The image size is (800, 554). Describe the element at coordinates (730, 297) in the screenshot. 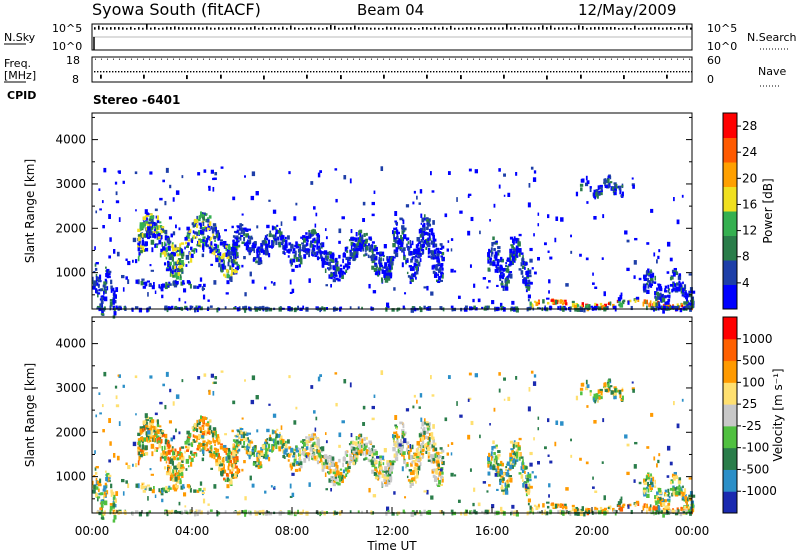

I see `colorbar-segment` at that location.